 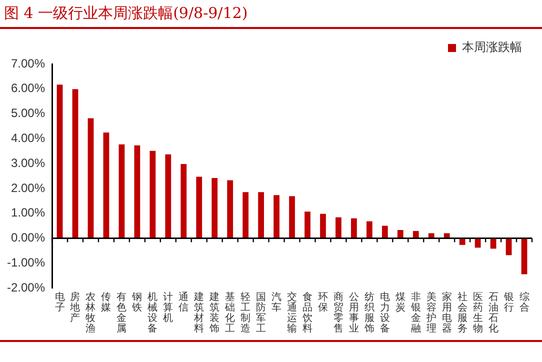 What do you see at coordinates (292, 312) in the screenshot?
I see `x-tick-label: 交通运输` at bounding box center [292, 312].